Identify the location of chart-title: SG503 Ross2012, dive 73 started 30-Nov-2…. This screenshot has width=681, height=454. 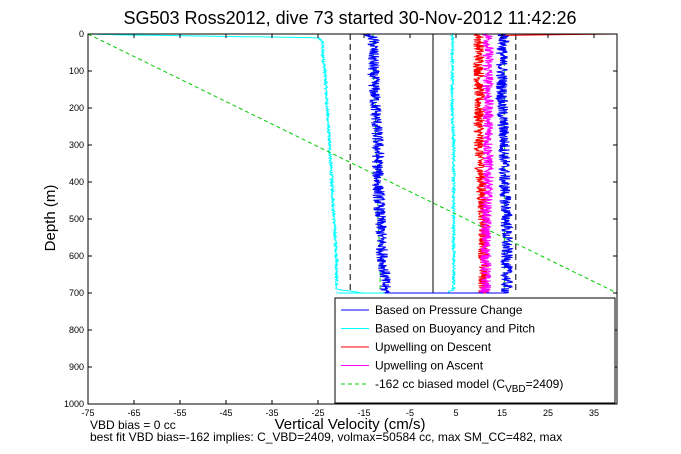
(350, 18).